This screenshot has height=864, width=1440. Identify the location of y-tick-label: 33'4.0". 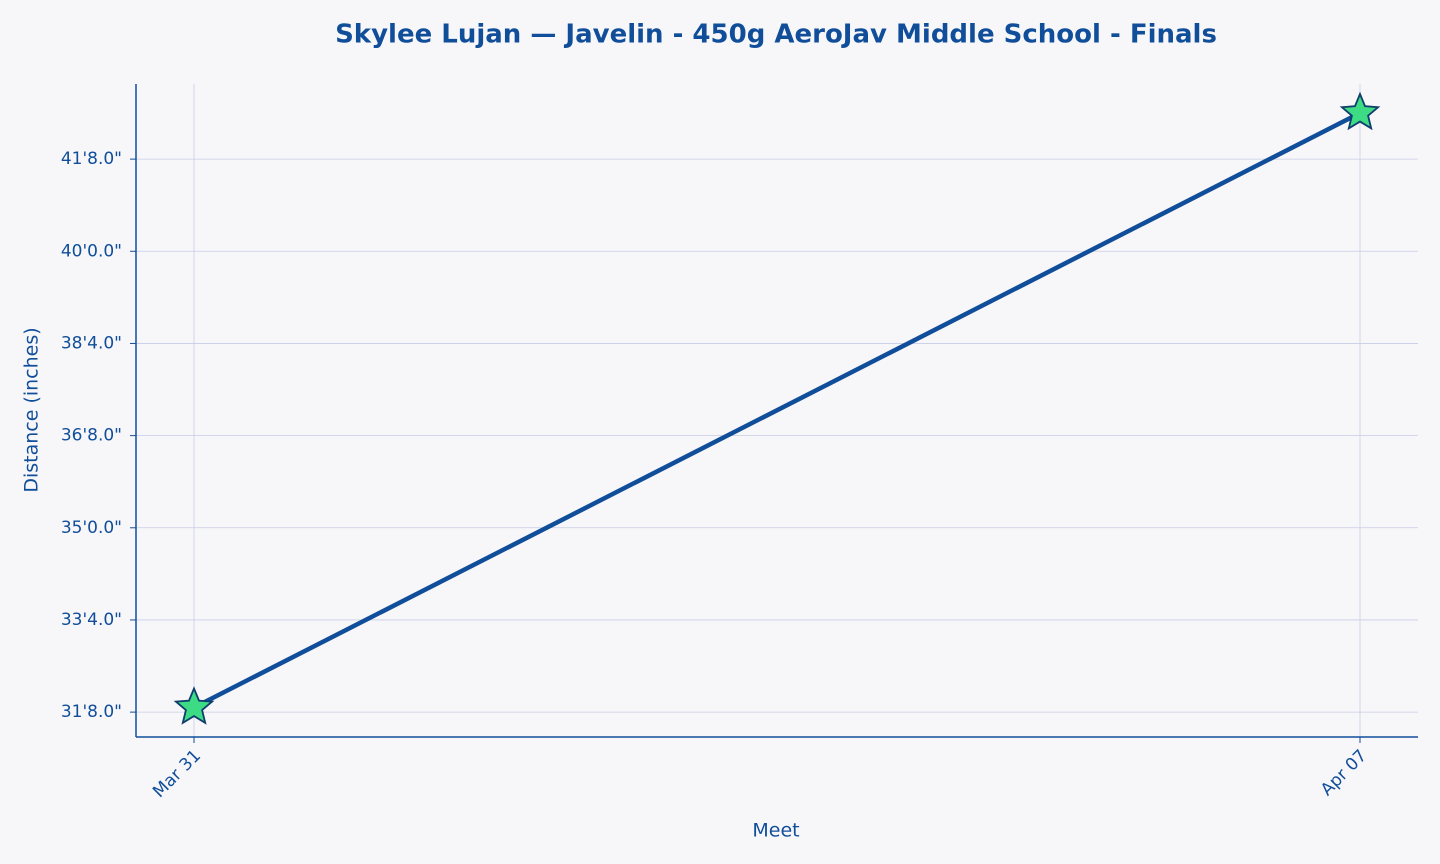
(91, 620).